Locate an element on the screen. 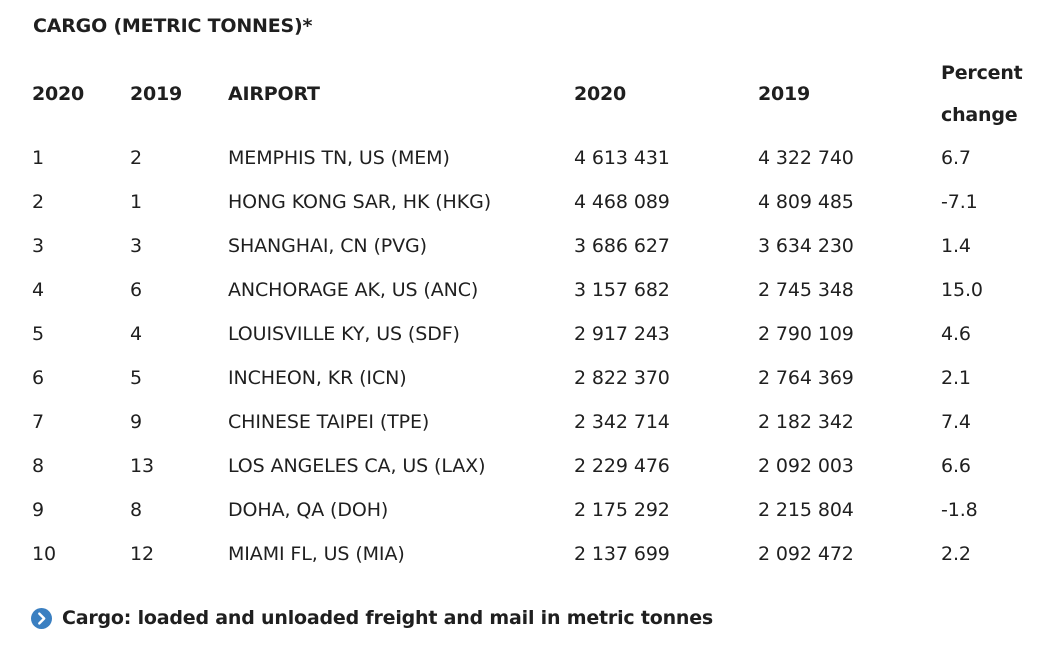  table-row: 9 8 DOHA, QA (DOH) 2 175 292 2 215 804 -1.8 is located at coordinates (532, 510).